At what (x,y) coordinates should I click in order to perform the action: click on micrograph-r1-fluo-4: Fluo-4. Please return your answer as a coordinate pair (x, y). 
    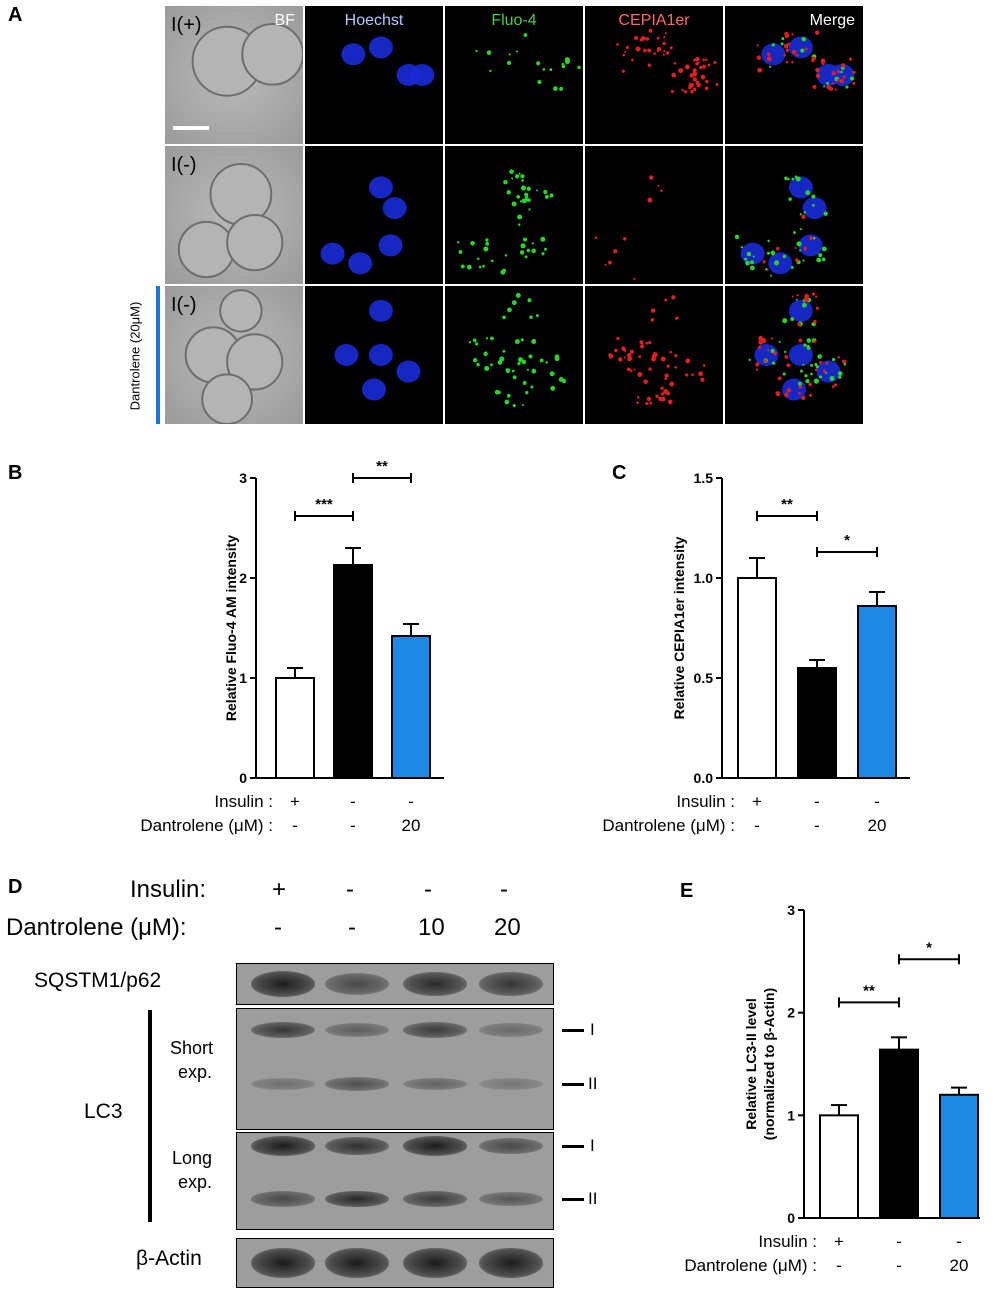
    Looking at the image, I should click on (514, 75).